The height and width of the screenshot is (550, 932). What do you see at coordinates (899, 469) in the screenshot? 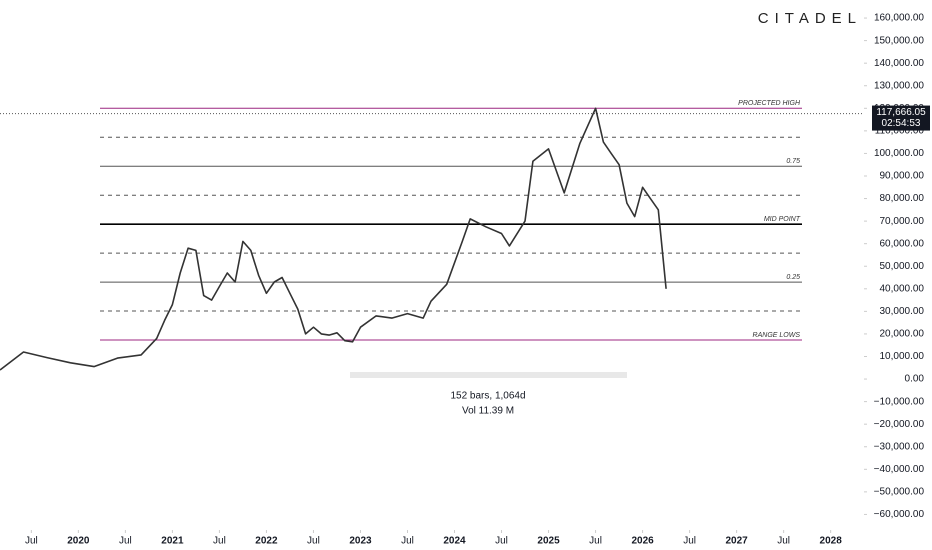
I see `y-tick-label: −40,000.00` at bounding box center [899, 469].